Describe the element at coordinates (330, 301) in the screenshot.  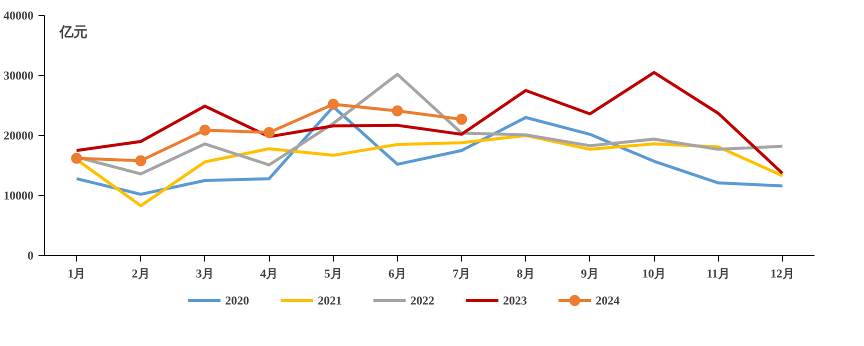
I see `legend-label: 2021` at that location.